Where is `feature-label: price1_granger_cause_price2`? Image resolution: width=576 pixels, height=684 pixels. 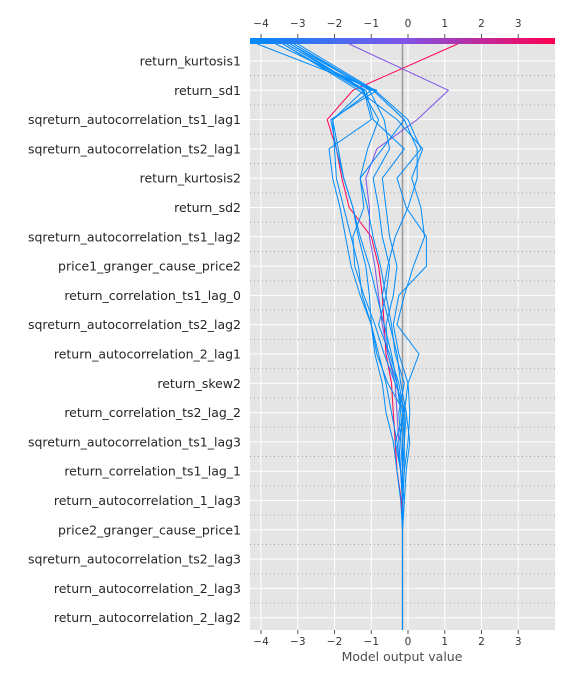
feature-label: price1_granger_cause_price2 is located at coordinates (149, 266).